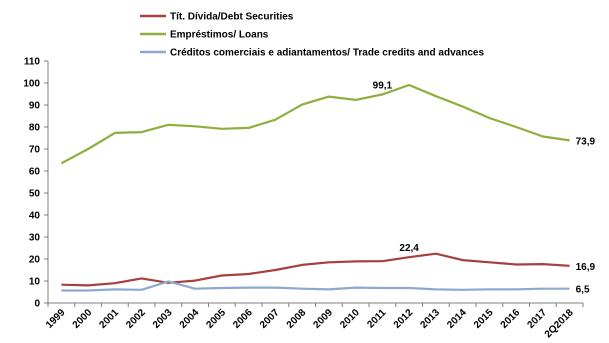  I want to click on x-tick-label: 2012, so click(404, 319).